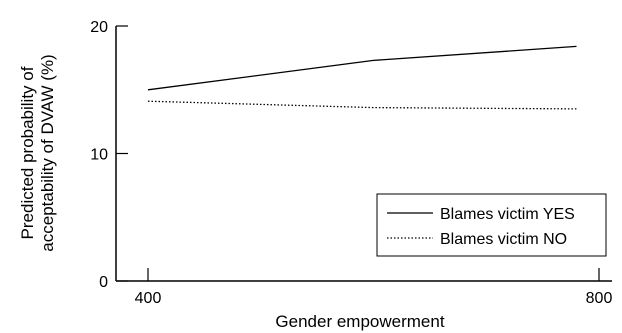 The width and height of the screenshot is (622, 333). Describe the element at coordinates (109, 155) in the screenshot. I see `y-ticks: 0 10 20` at that location.